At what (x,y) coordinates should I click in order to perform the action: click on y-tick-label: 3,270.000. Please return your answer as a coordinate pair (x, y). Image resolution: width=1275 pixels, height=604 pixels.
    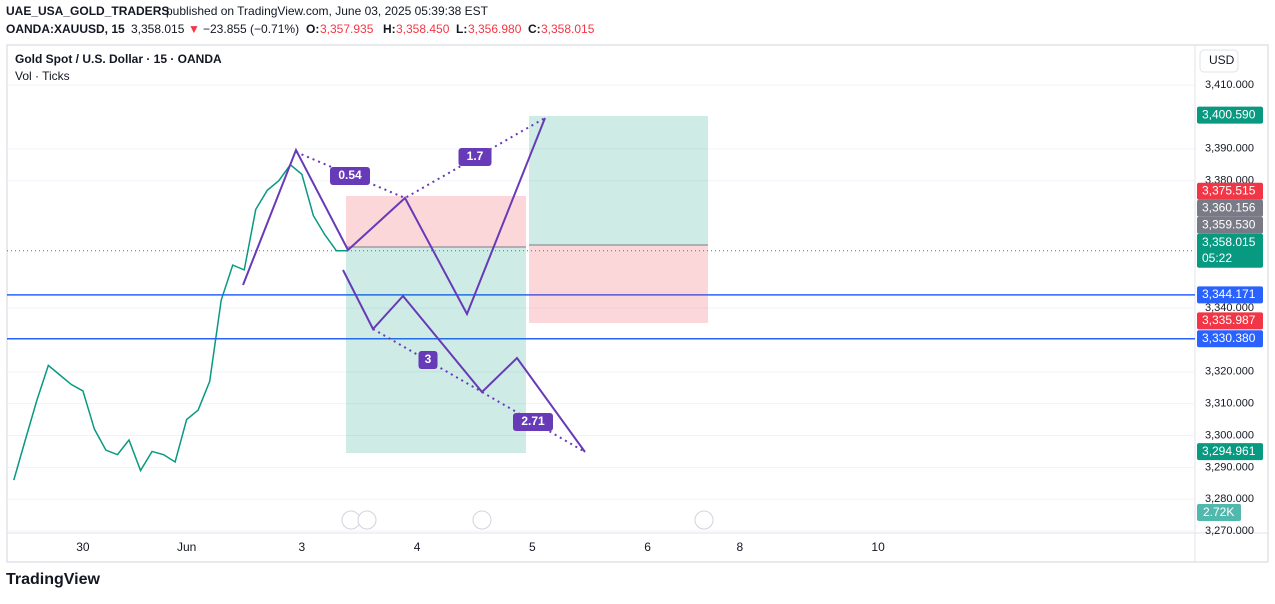
    Looking at the image, I should click on (1229, 531).